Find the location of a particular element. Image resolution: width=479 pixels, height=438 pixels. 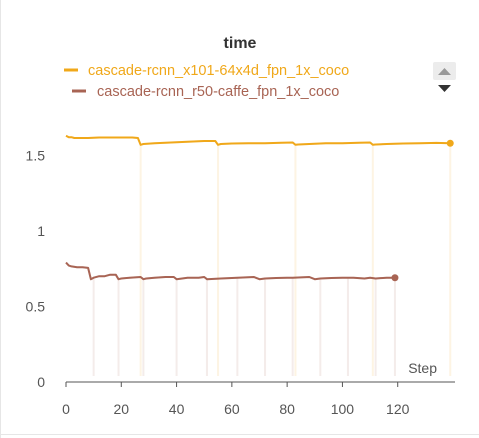

x-tick-label: 100 is located at coordinates (343, 409).